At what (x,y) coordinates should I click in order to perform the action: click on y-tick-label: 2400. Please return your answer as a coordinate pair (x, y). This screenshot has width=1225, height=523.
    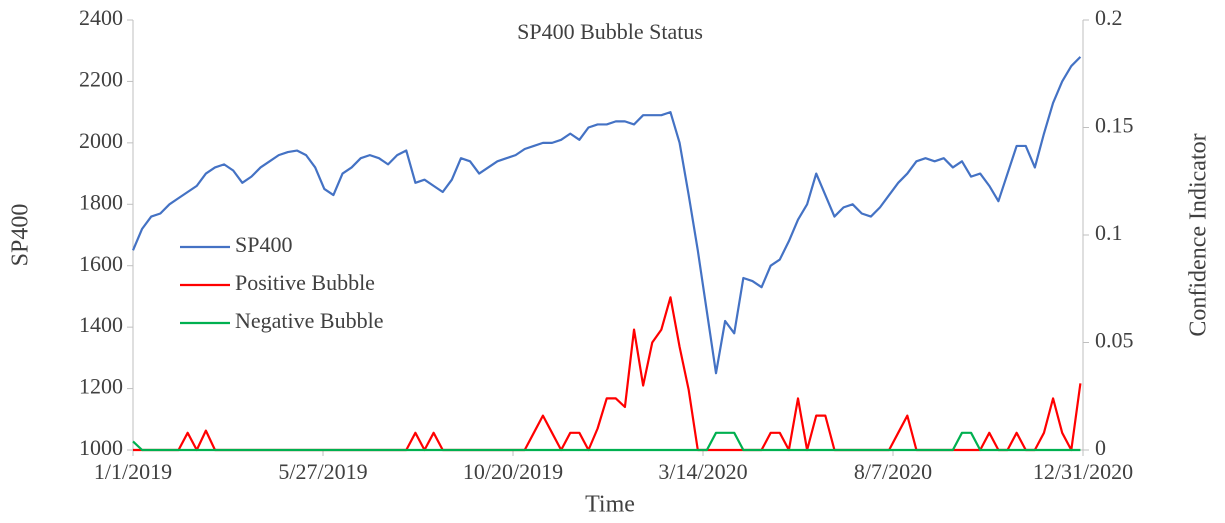
    Looking at the image, I should click on (101, 17).